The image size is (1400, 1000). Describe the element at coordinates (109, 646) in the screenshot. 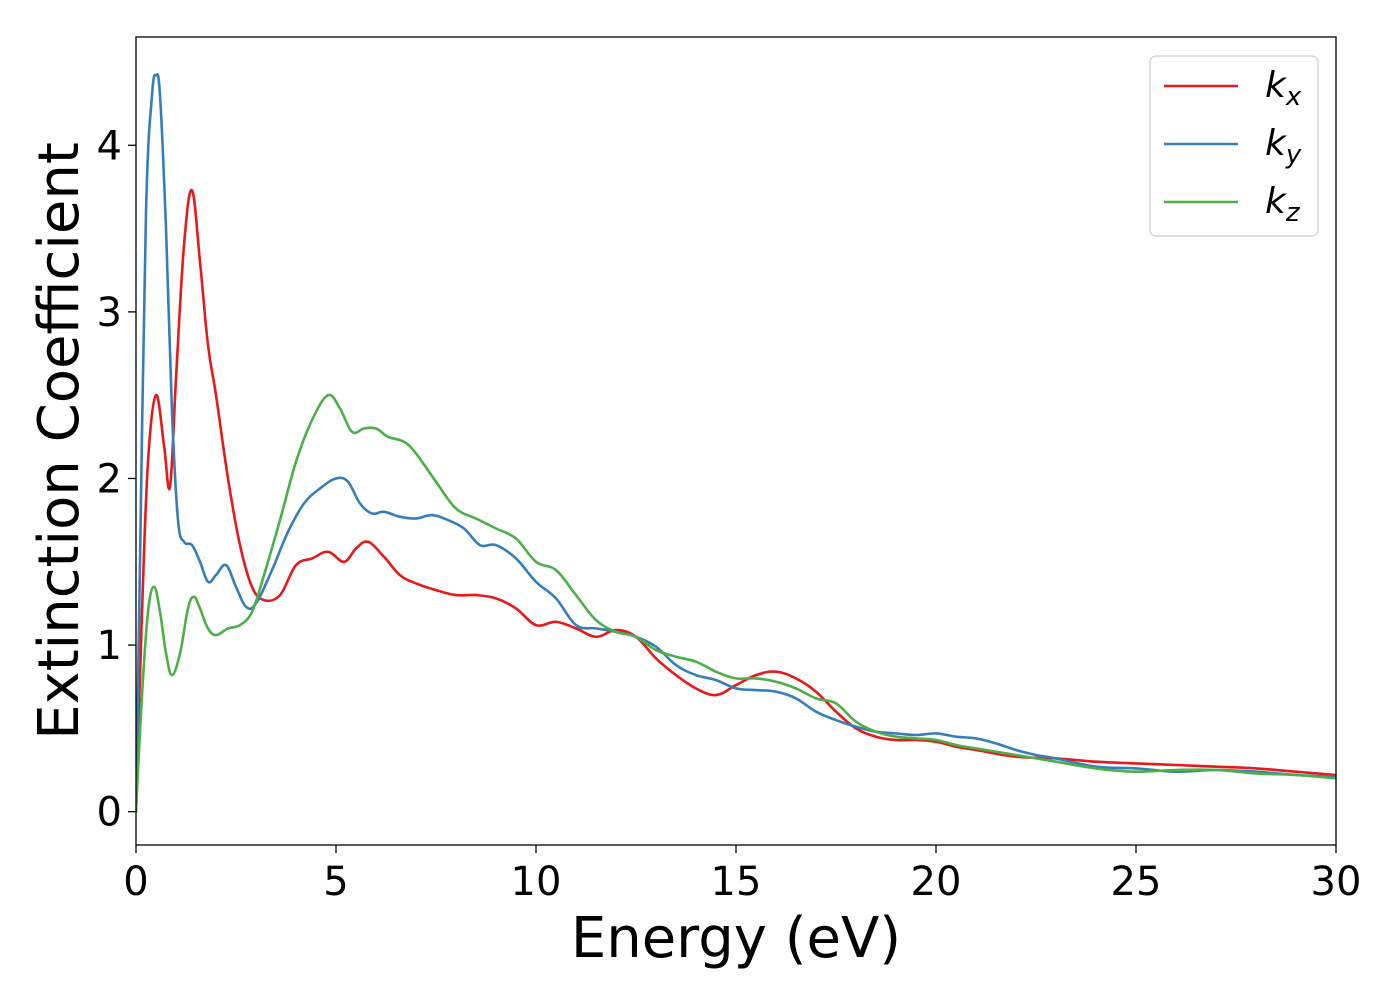

I see `y-tick-label: 1` at that location.